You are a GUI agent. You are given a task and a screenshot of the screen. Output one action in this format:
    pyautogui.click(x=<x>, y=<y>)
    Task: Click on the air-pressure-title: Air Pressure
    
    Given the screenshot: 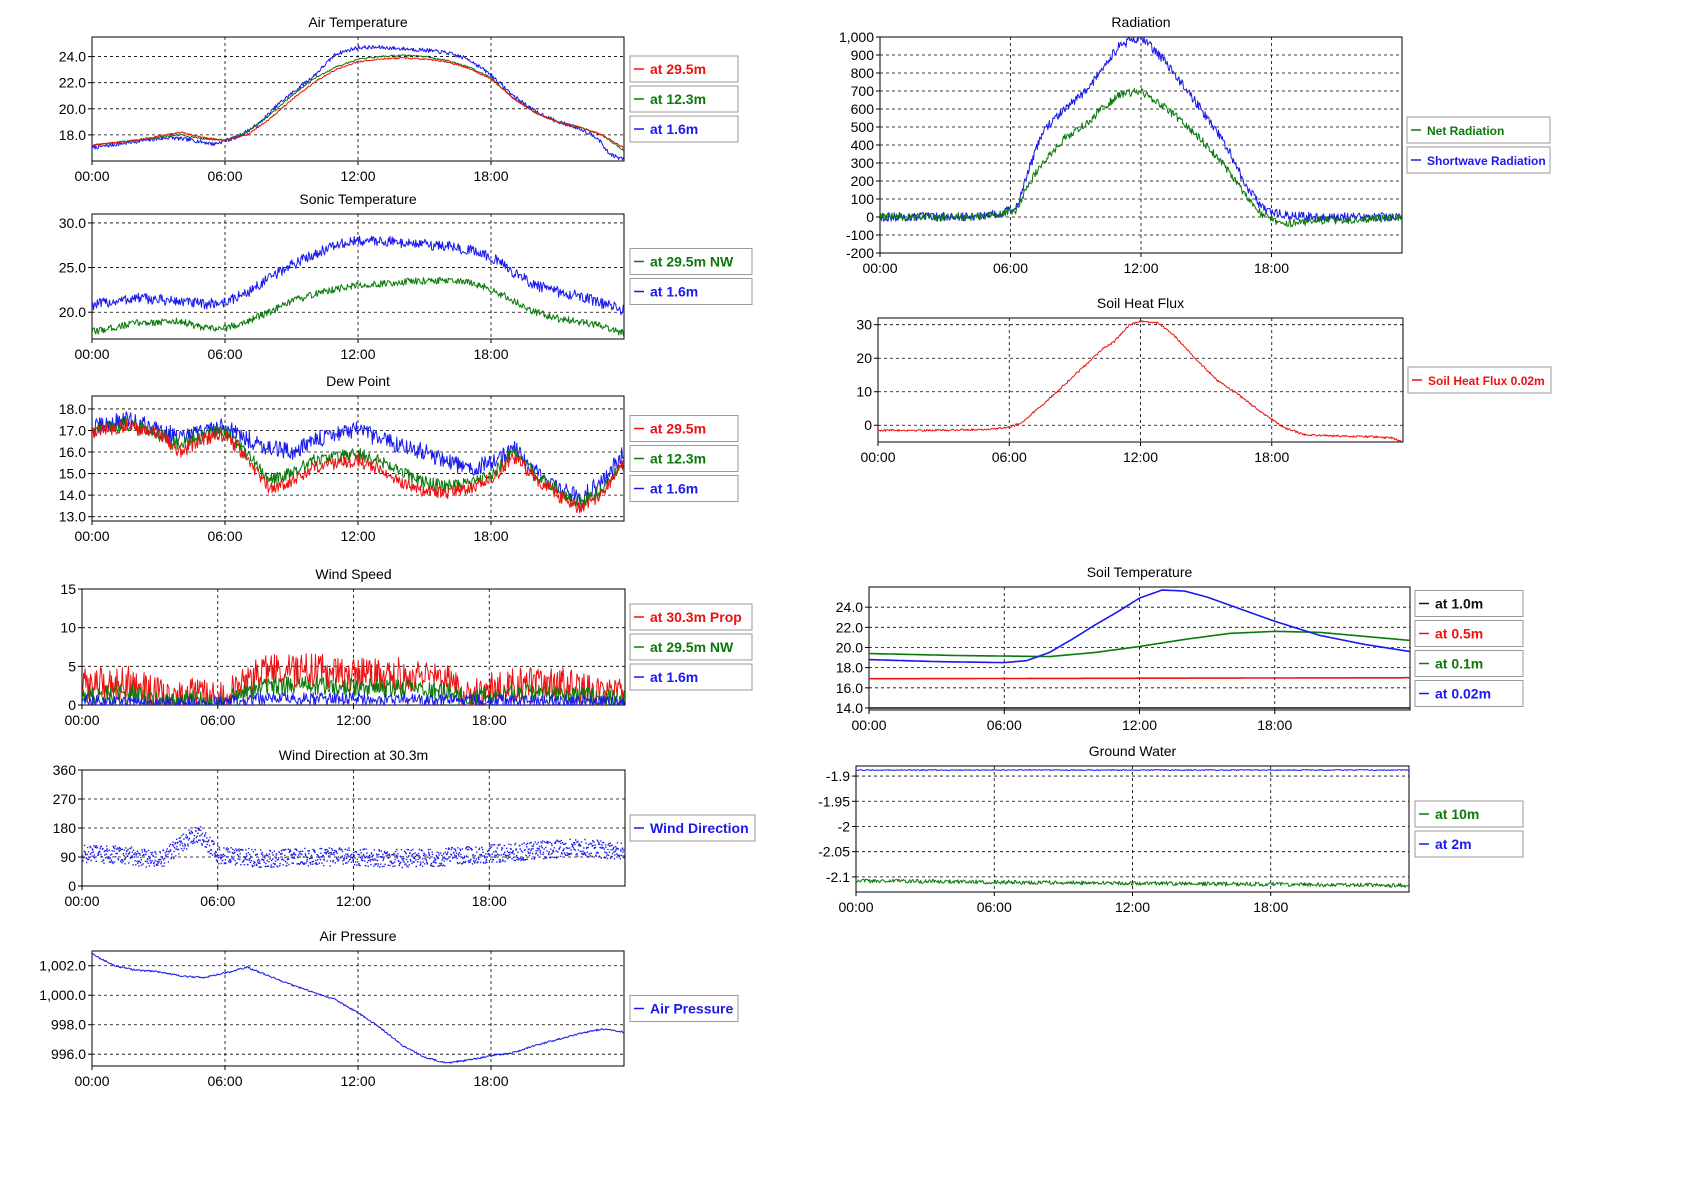 What is the action you would take?
    pyautogui.click(x=357, y=936)
    